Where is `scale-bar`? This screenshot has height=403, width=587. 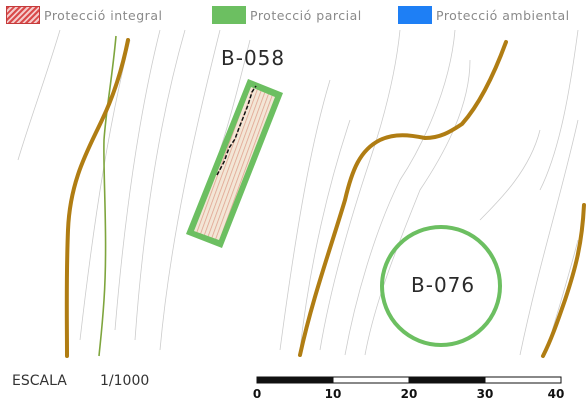
scale-bar is located at coordinates (409, 380).